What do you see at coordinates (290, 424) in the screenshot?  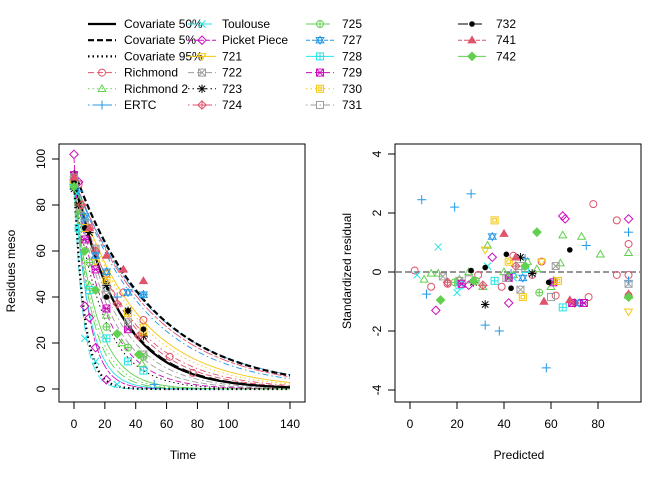 I see `left-x-tick-label: 140` at bounding box center [290, 424].